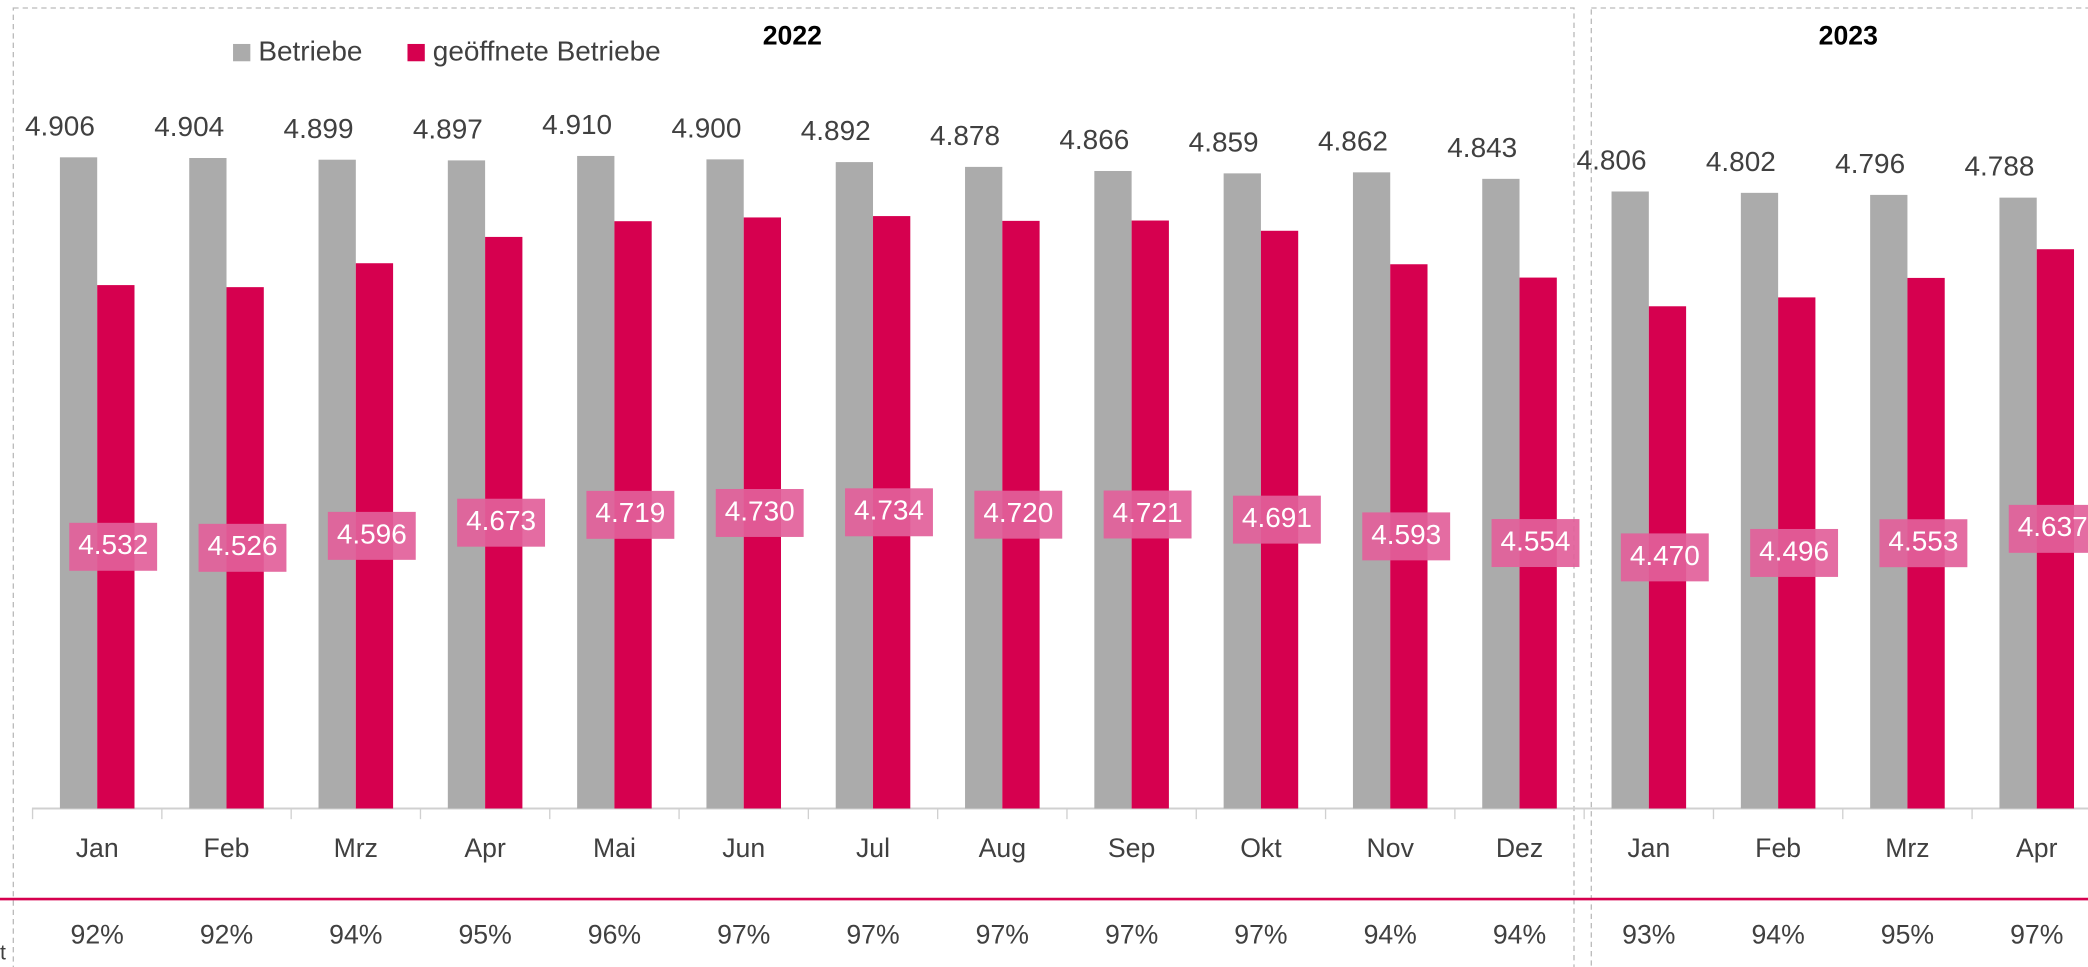  What do you see at coordinates (60, 125) in the screenshot?
I see `data-label: 4.906` at bounding box center [60, 125].